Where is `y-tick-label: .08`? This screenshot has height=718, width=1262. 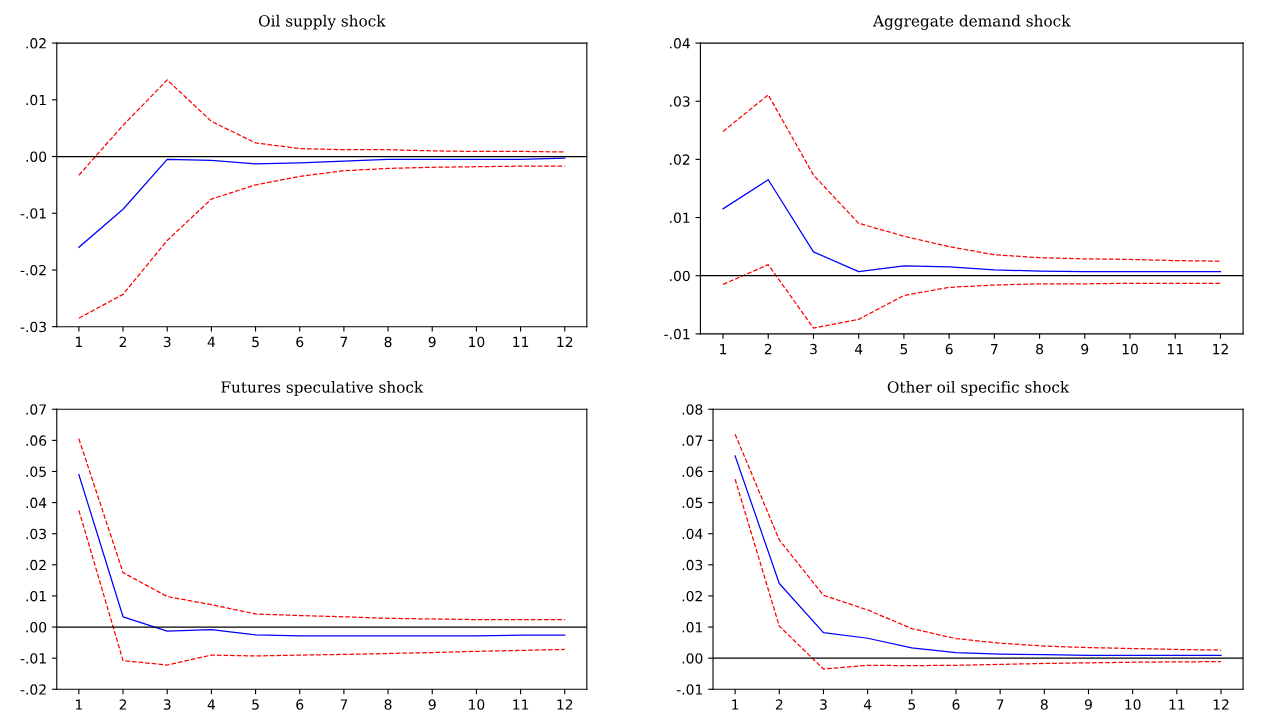
y-tick-label: .08 is located at coordinates (692, 409).